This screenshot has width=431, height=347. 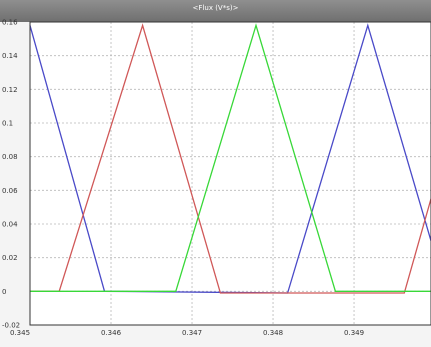 What do you see at coordinates (10, 23) in the screenshot?
I see `y-tick-label: 0.16` at bounding box center [10, 23].